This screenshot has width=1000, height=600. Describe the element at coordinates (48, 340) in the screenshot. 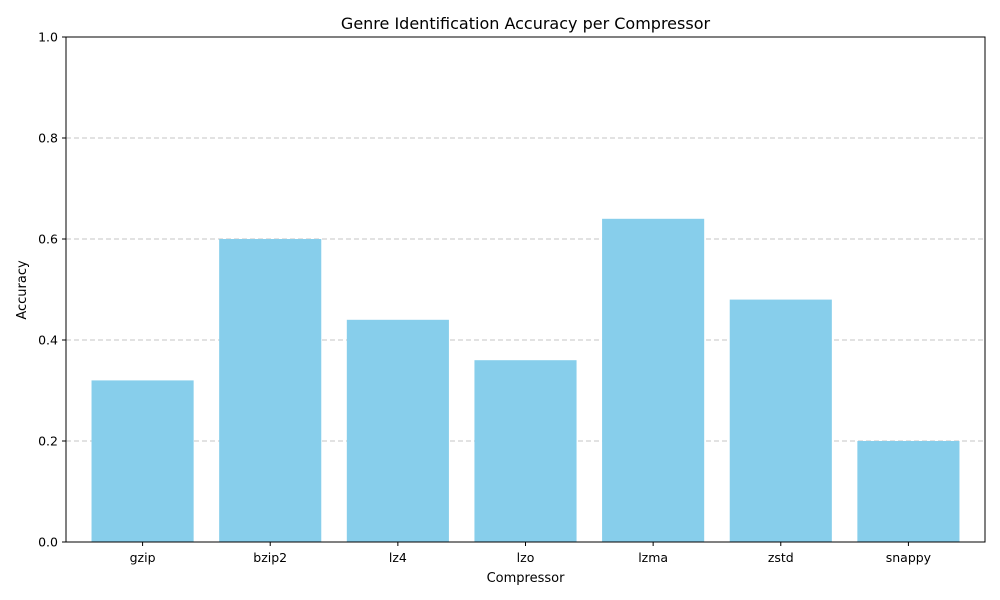

I see `y-tick-label: 0.4` at that location.